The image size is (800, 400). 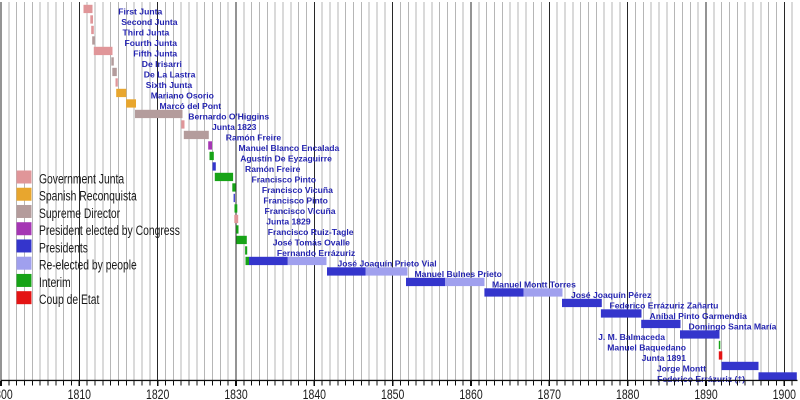 I want to click on svg-text: 1800, so click(x=6, y=393).